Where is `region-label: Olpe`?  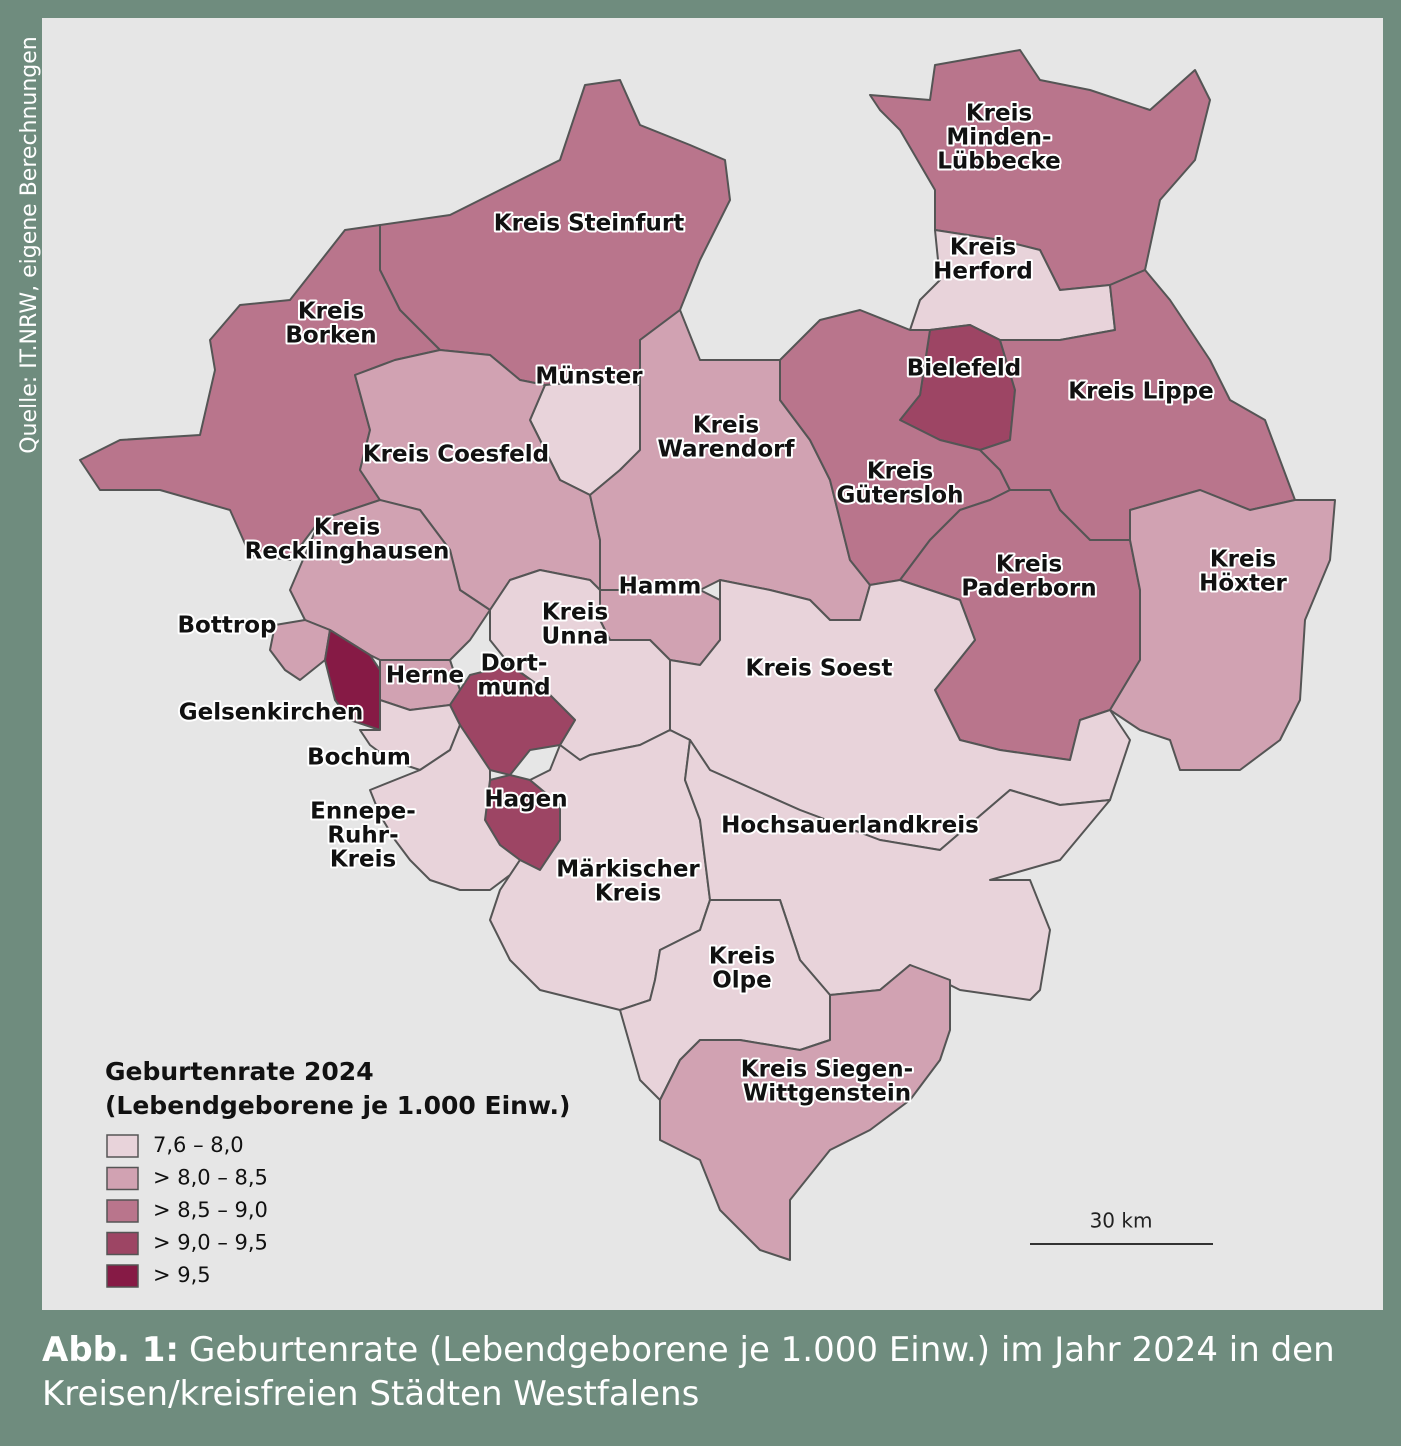 region-label: Olpe is located at coordinates (742, 981).